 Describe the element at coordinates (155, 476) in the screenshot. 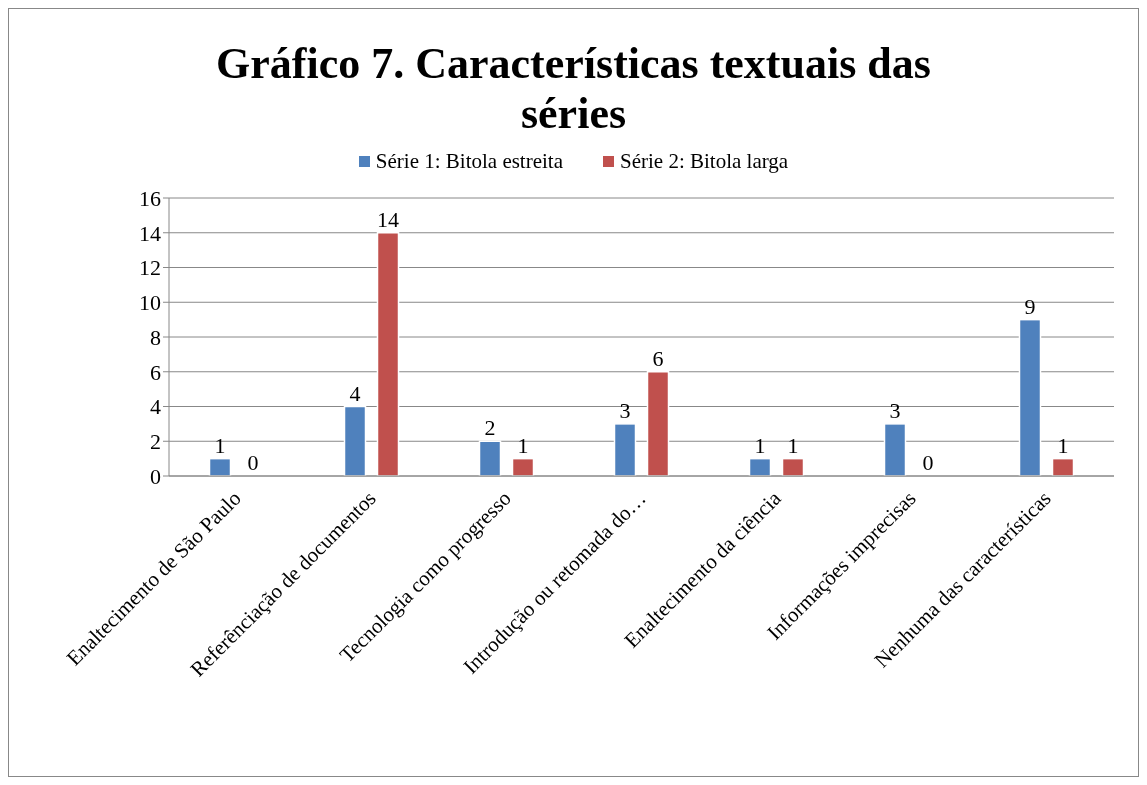

I see `y-tick-label: 0` at that location.